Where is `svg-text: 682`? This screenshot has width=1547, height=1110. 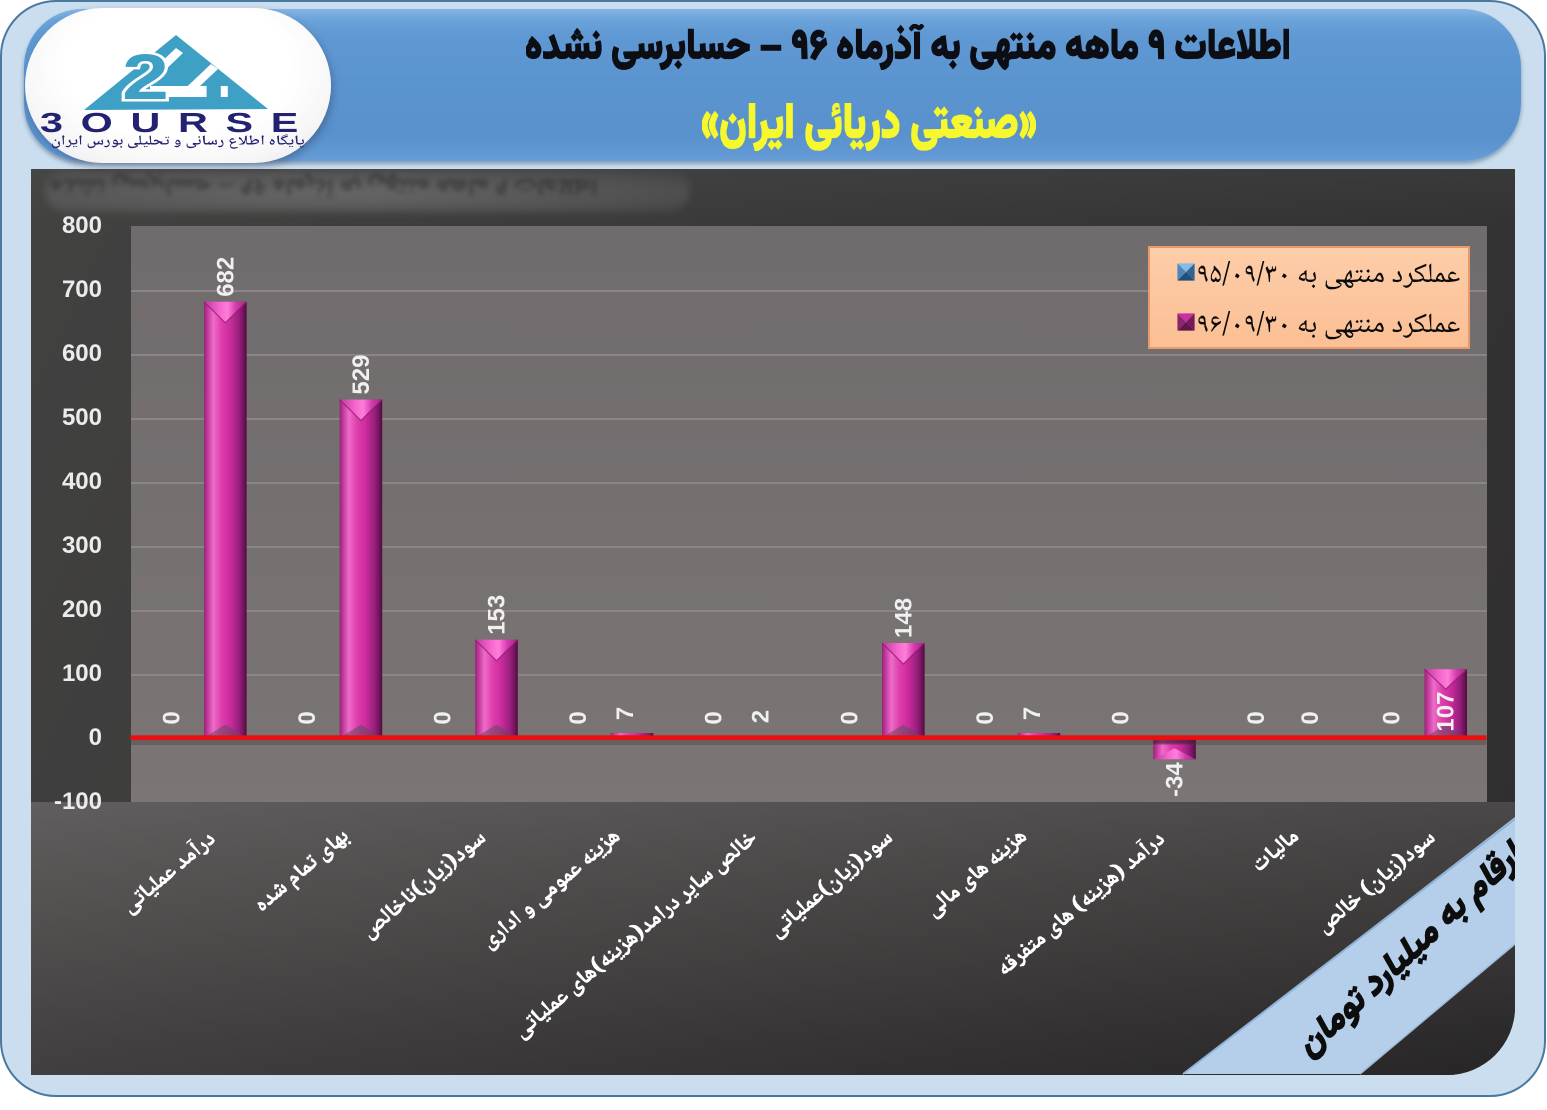 svg-text: 682 is located at coordinates (225, 277).